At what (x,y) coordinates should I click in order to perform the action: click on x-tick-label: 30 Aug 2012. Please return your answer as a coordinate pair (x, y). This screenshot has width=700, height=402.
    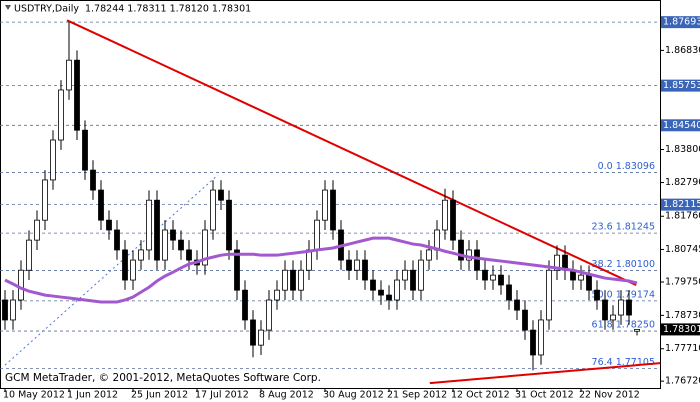
    Looking at the image, I should click on (353, 395).